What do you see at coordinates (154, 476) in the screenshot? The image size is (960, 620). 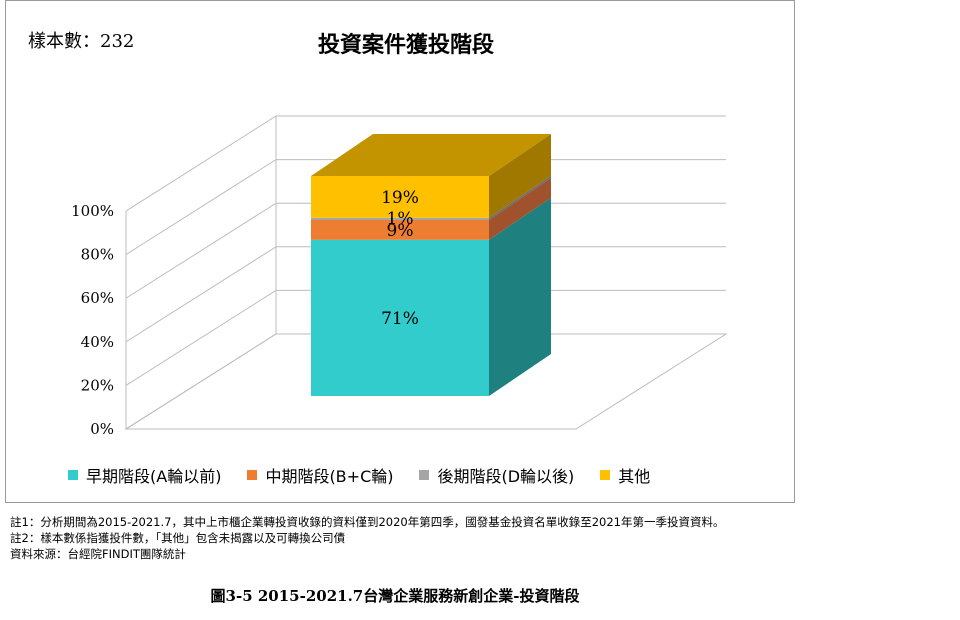 I see `legend-label: 早期階段(A輪以前)` at bounding box center [154, 476].